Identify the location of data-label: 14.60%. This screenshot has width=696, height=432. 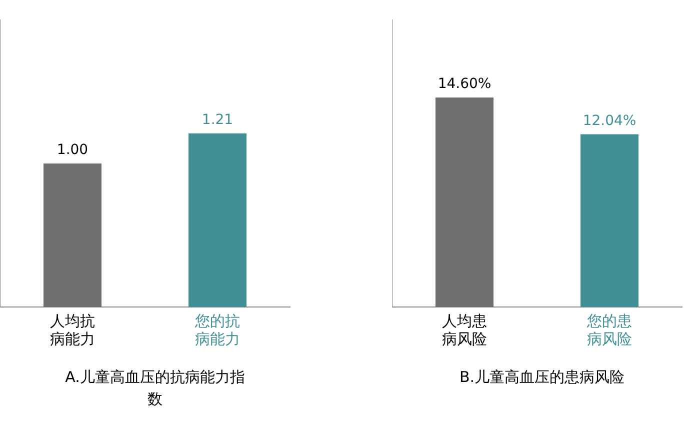
(465, 84).